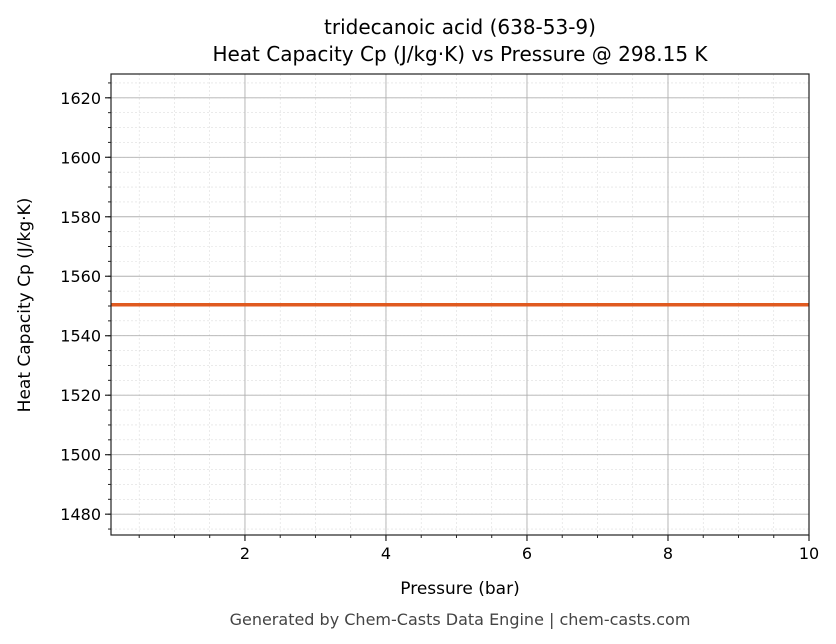  I want to click on y-tick-label: 1540, so click(80, 336).